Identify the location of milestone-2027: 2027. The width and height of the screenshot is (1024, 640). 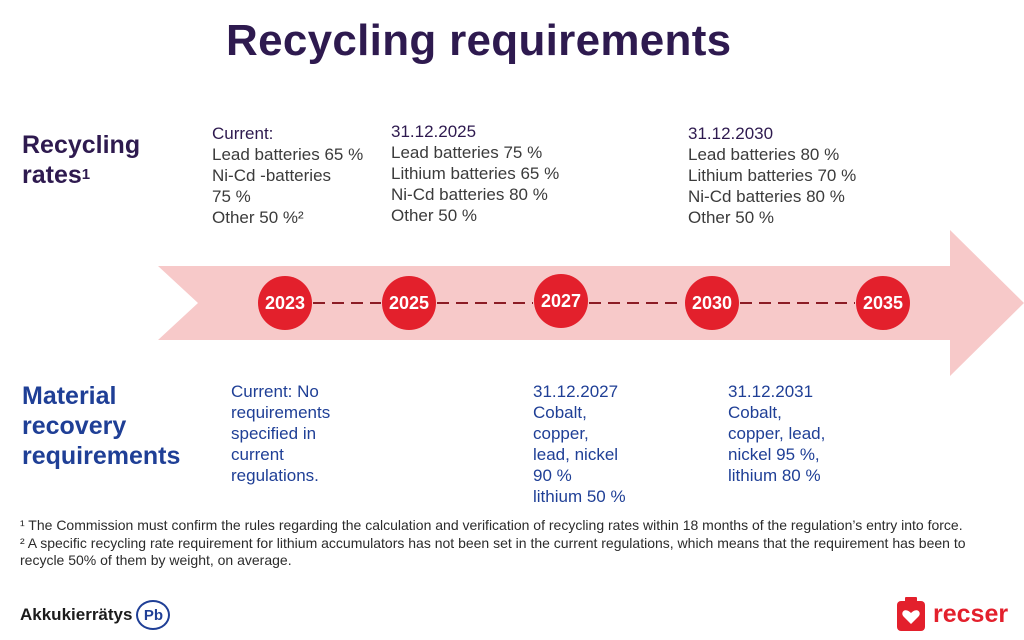
(561, 301).